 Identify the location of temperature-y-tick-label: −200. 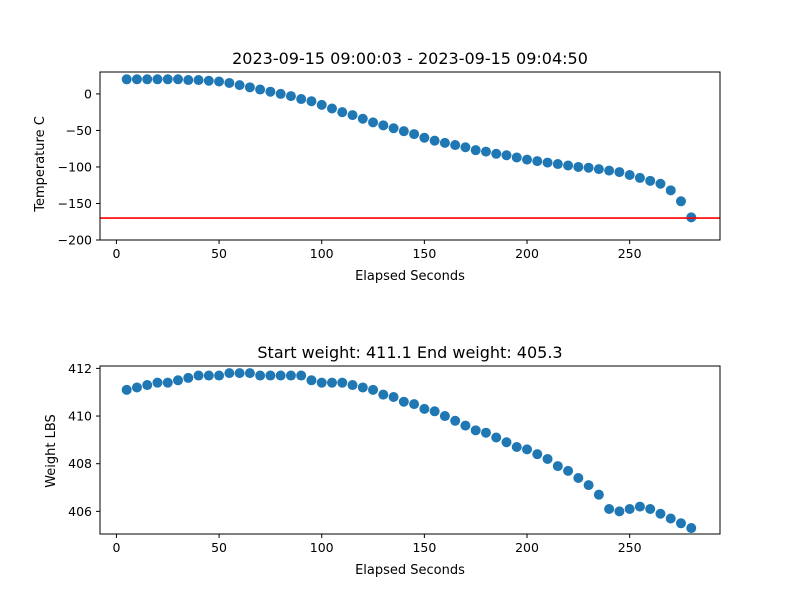
(75, 240).